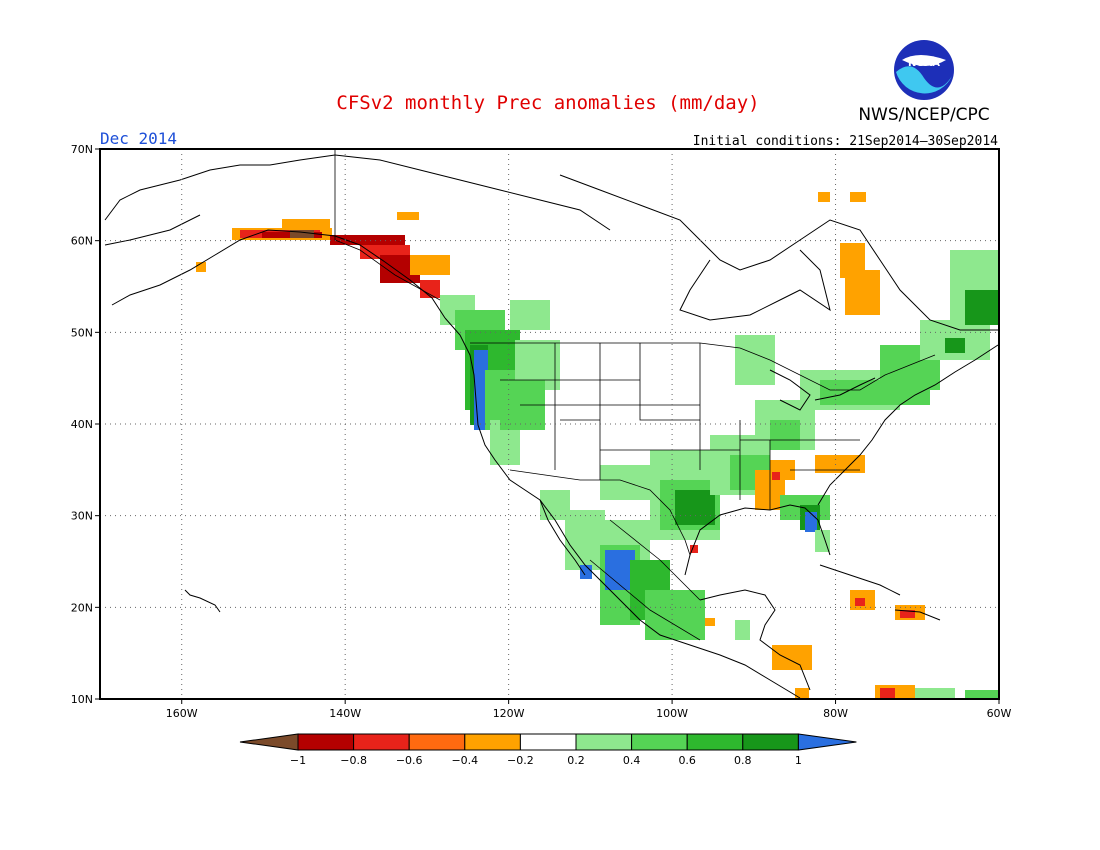 The height and width of the screenshot is (850, 1100). Describe the element at coordinates (345, 713) in the screenshot. I see `lon-tick-label: 140W` at that location.